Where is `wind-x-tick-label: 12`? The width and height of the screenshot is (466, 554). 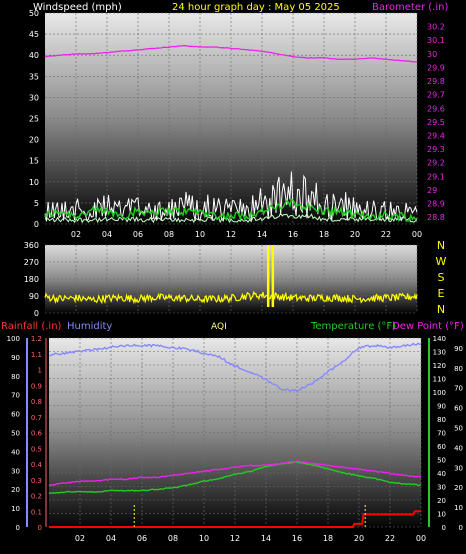 wind-x-tick-label: 12 is located at coordinates (231, 234).